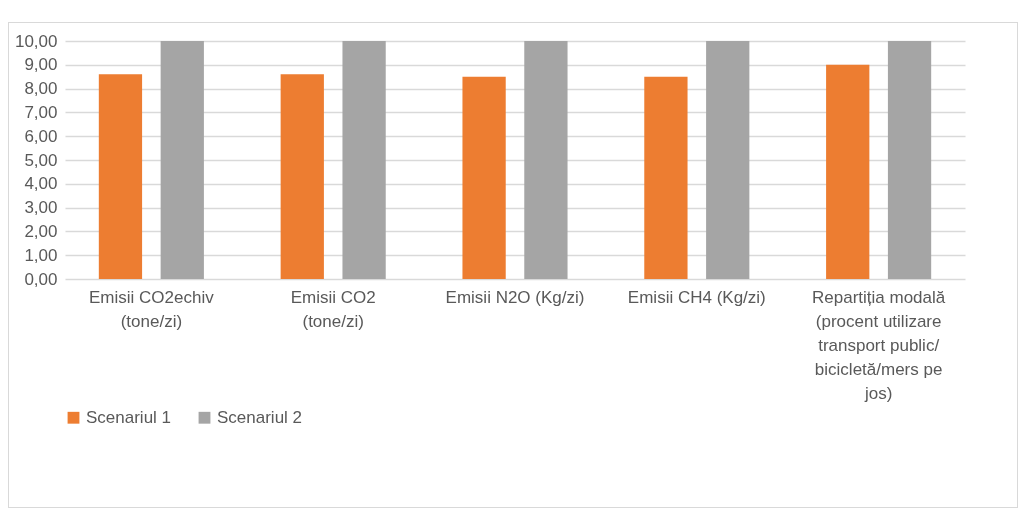  What do you see at coordinates (41, 208) in the screenshot?
I see `y-tick-label: 3,00` at bounding box center [41, 208].